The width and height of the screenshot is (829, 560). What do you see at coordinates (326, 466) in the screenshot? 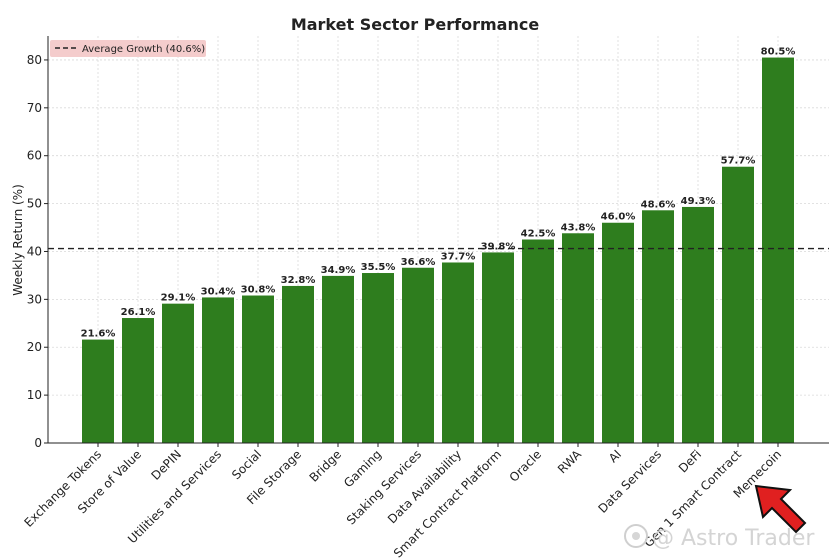
I see `x-tick-label: Bridge` at bounding box center [326, 466].